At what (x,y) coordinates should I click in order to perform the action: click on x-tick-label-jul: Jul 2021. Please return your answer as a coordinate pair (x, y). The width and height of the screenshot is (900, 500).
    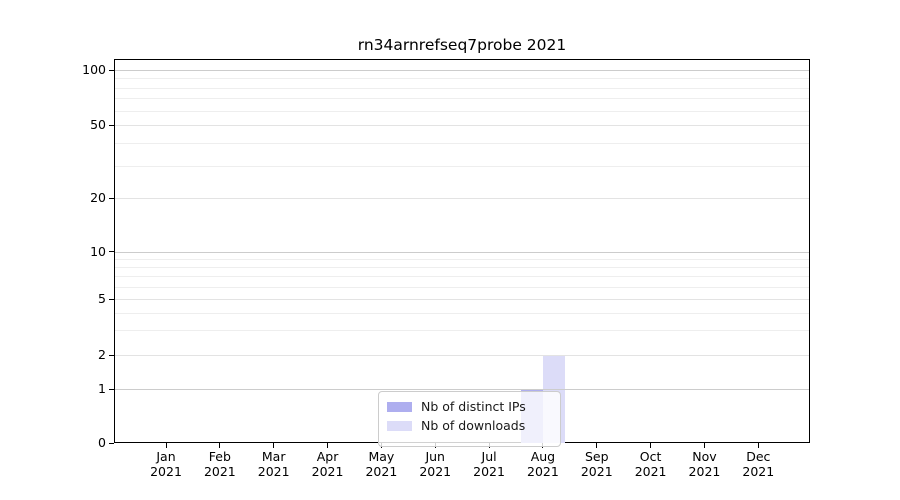
    Looking at the image, I should click on (489, 464).